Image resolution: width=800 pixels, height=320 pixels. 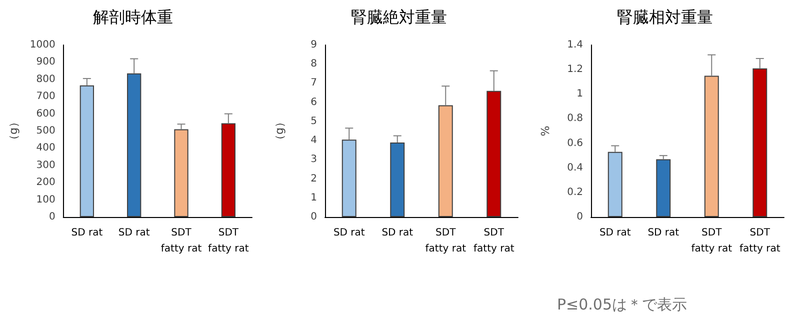 I want to click on y-axis-title: %, so click(x=545, y=131).